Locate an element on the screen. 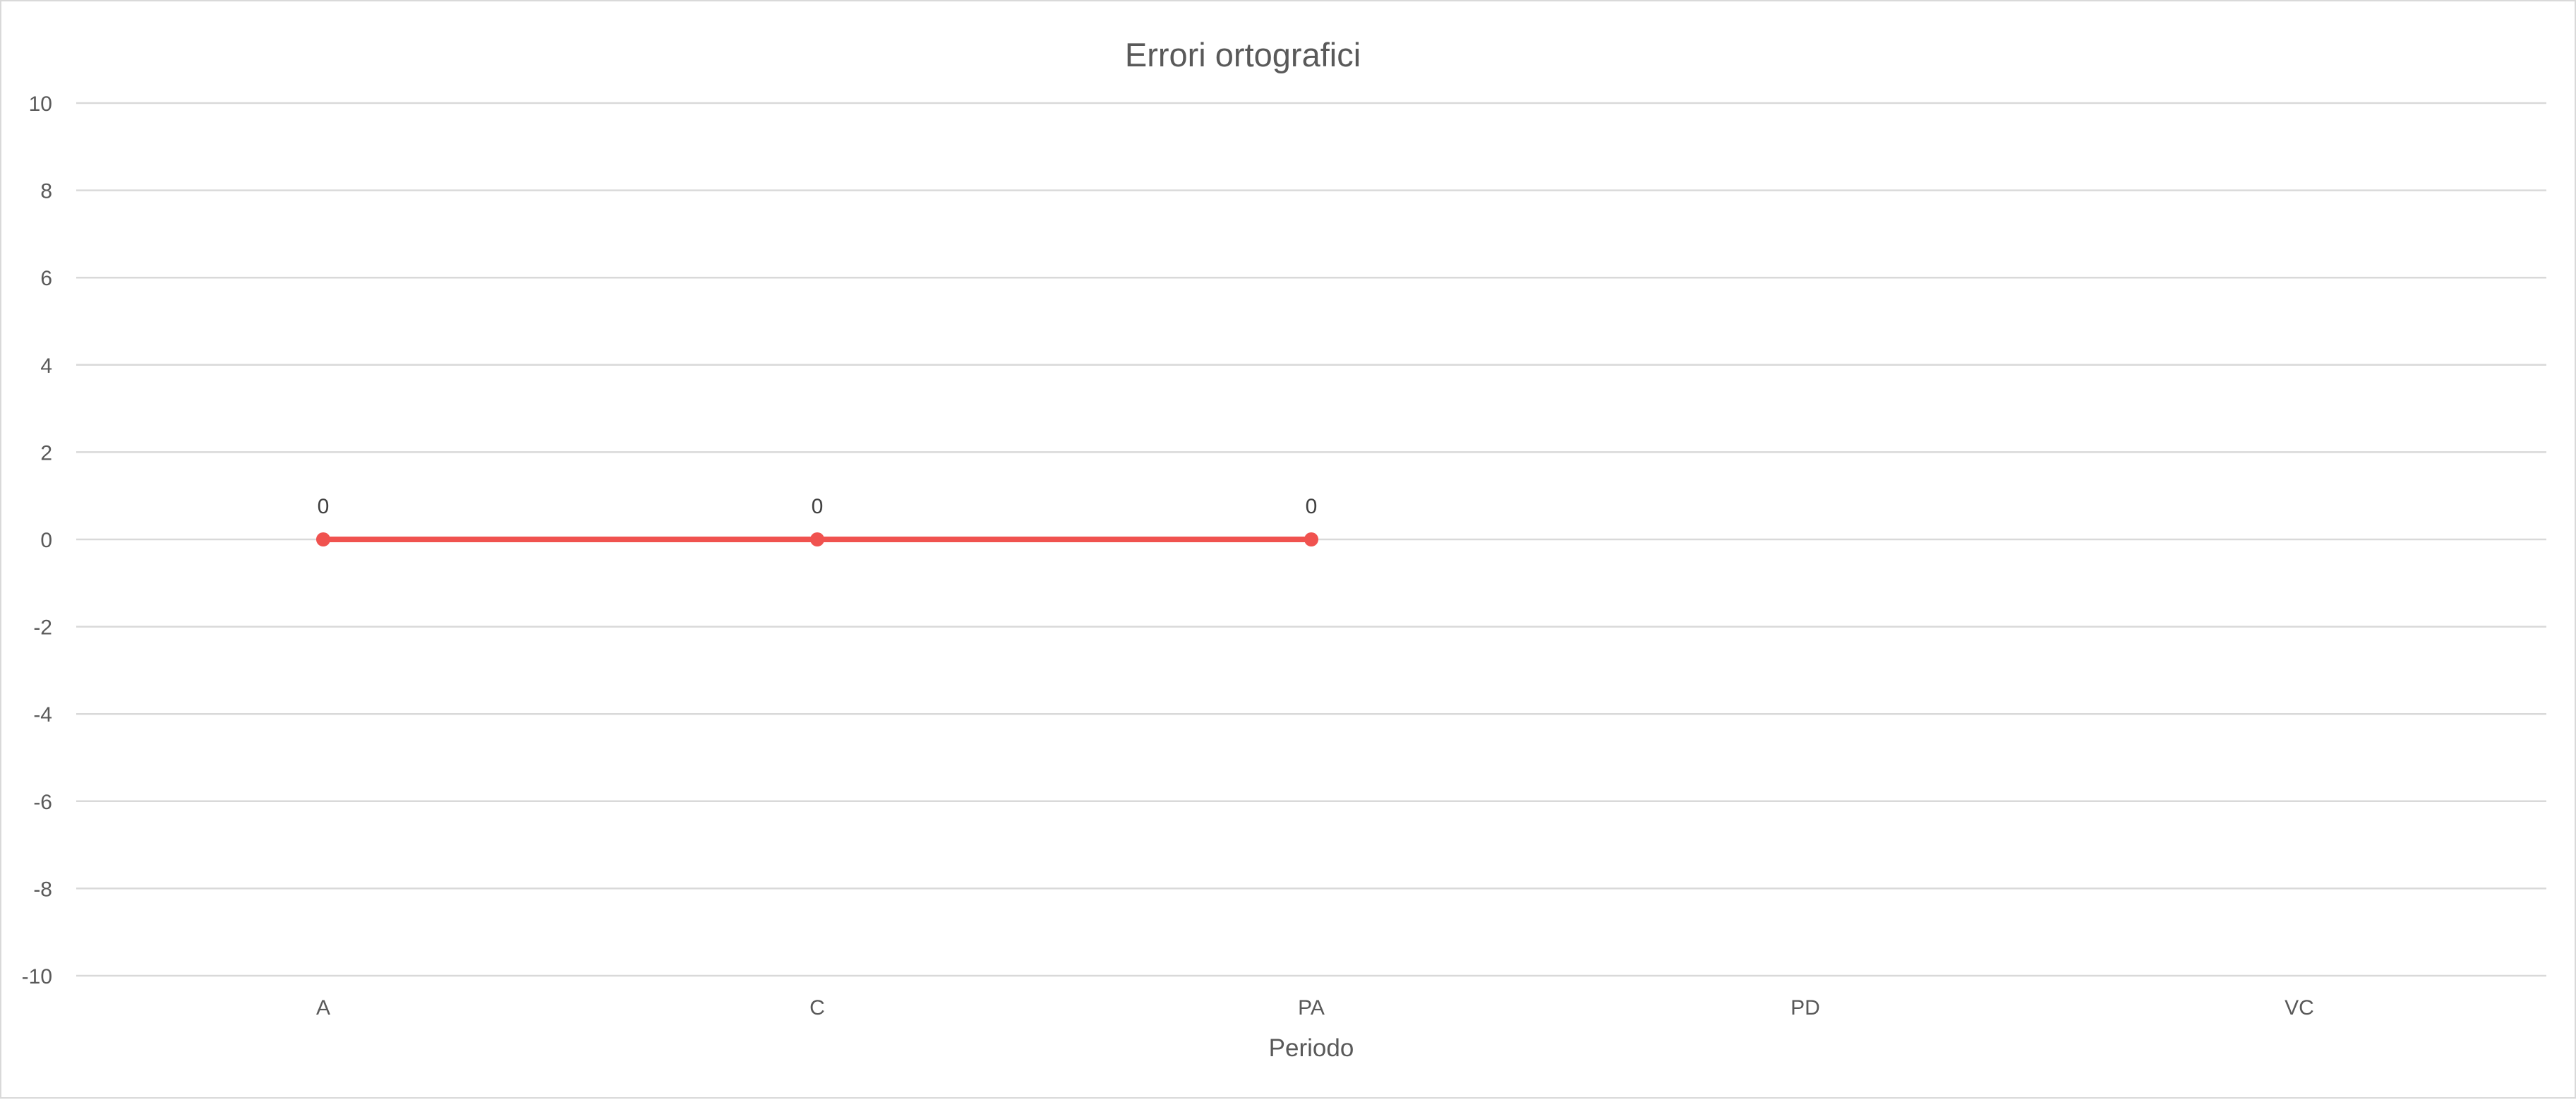 The height and width of the screenshot is (1100, 2576). x-tick-label: PD is located at coordinates (1805, 1008).